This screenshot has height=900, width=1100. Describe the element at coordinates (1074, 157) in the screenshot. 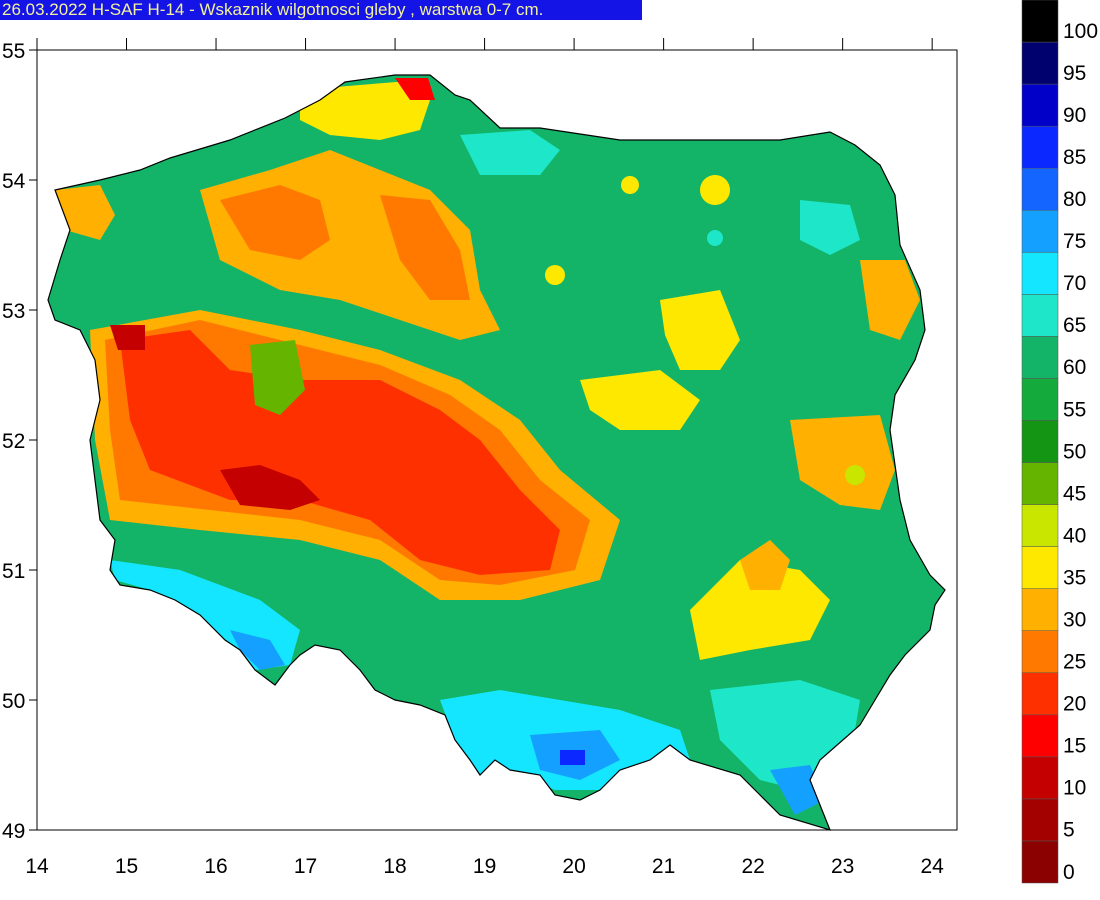

I see `legend-label: 85` at that location.